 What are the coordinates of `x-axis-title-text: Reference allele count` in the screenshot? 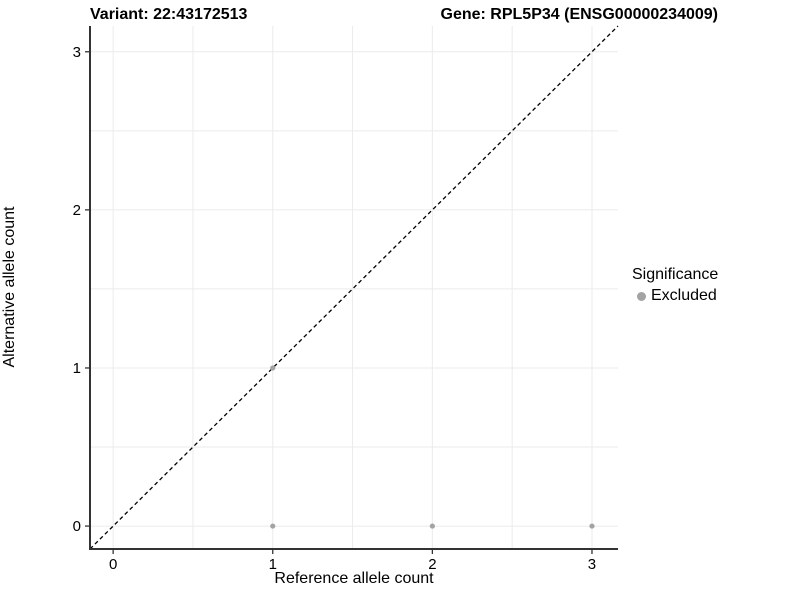 It's located at (354, 578).